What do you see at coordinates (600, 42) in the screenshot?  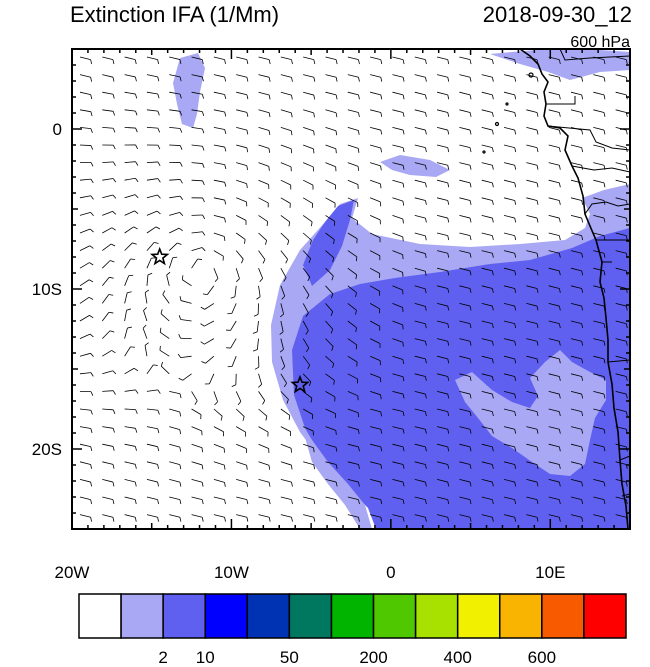 I see `pressure-level-label: 600 hPa` at bounding box center [600, 42].